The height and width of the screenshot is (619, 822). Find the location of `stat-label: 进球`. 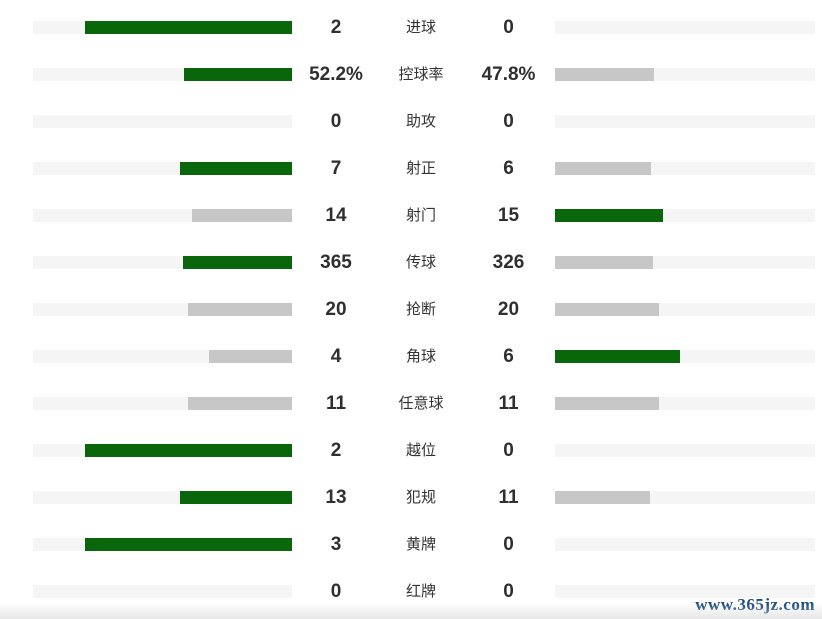

stat-label: 进球 is located at coordinates (420, 27).